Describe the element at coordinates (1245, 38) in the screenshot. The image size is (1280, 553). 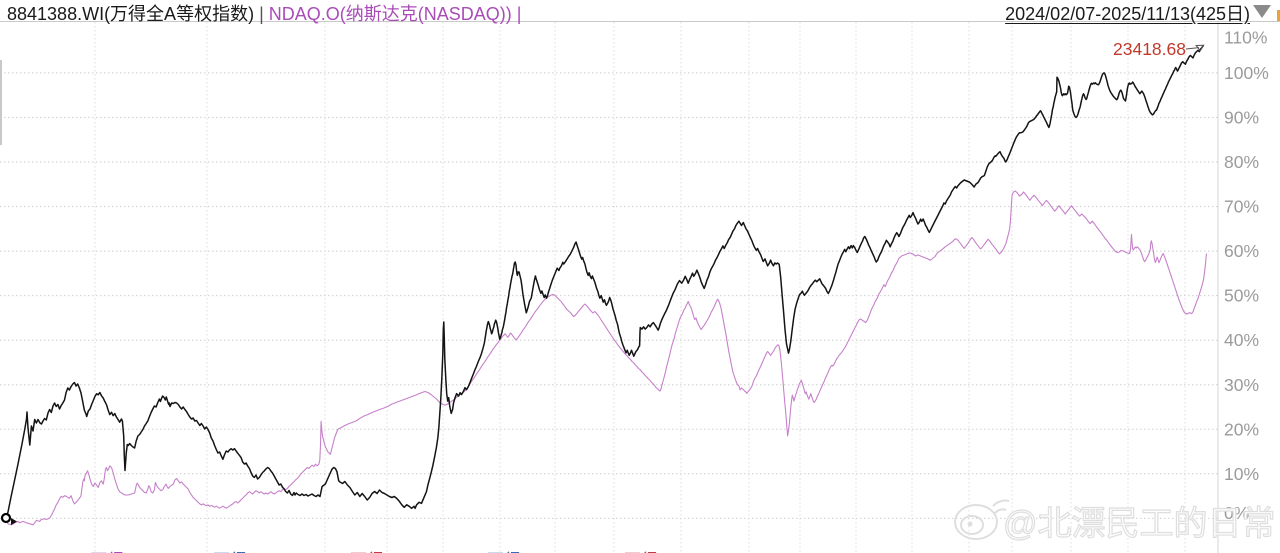
I see `svg-text: 110%` at that location.